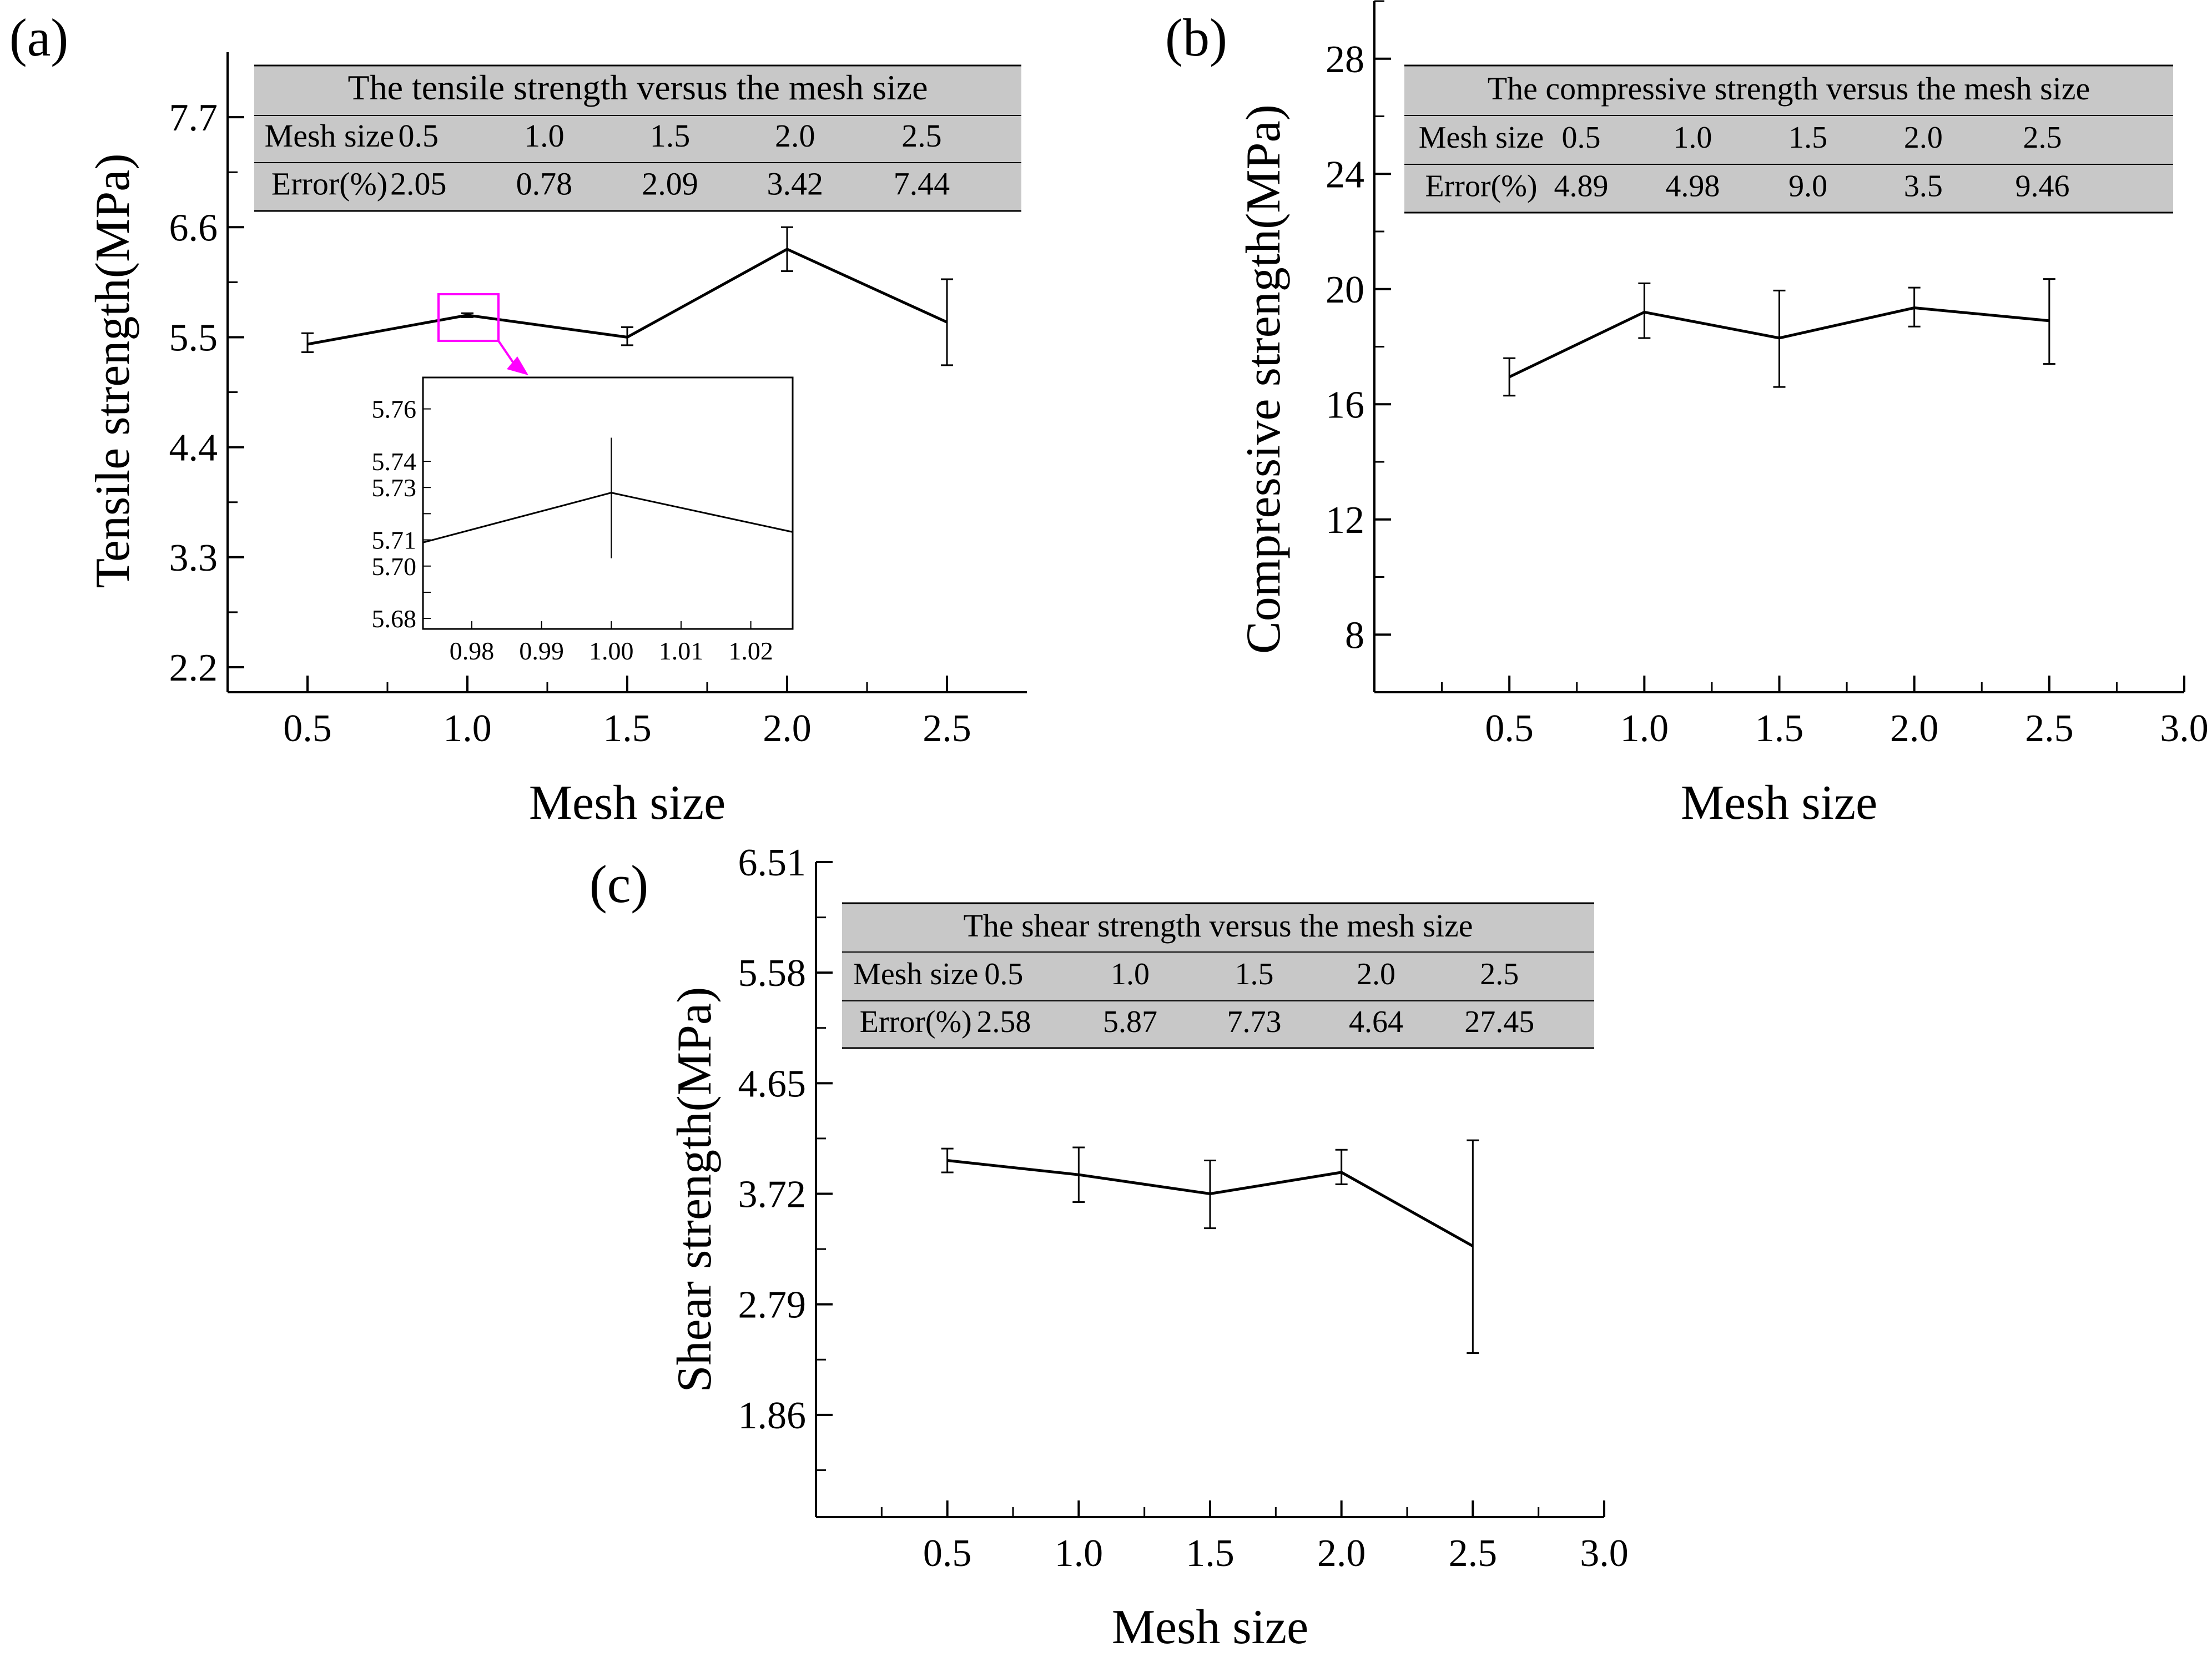 The width and height of the screenshot is (2212, 1667). Describe the element at coordinates (611, 651) in the screenshot. I see `inset-x-tick-label: 1.00` at that location.